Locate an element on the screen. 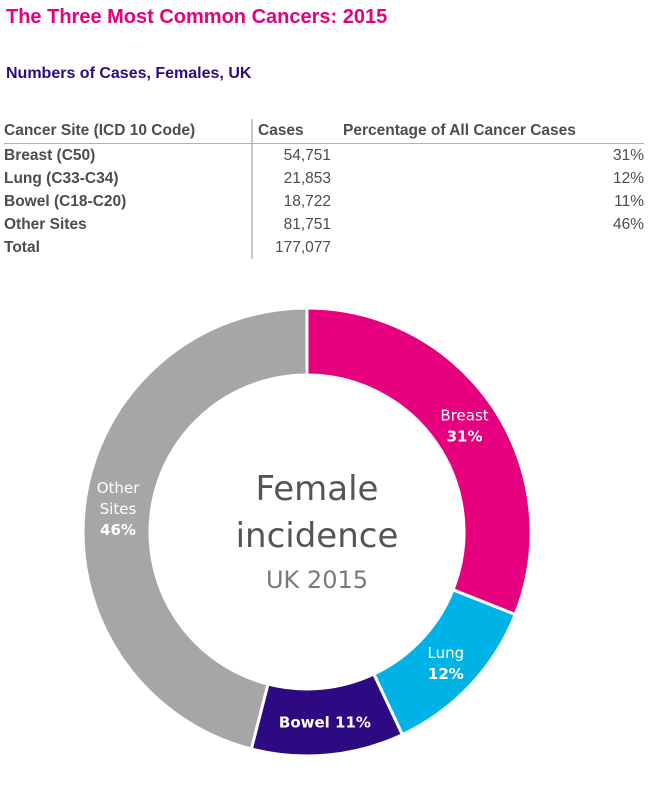 Image resolution: width=667 pixels, height=800 pixels. cases-cell: 177,077 is located at coordinates (293, 247).